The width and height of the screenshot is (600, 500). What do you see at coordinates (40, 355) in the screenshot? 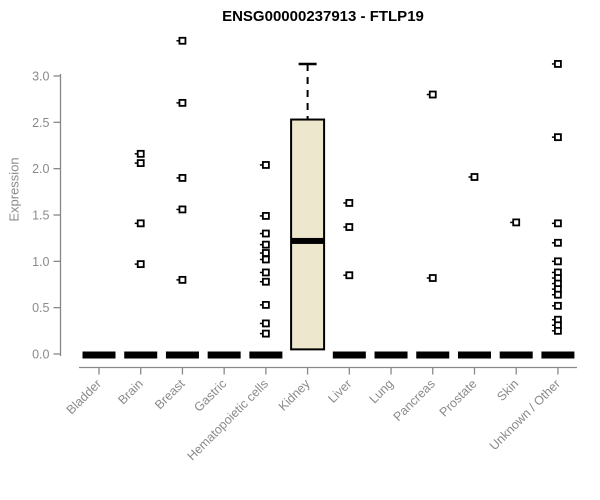
I see `y-tick-label: 0.0` at bounding box center [40, 355].